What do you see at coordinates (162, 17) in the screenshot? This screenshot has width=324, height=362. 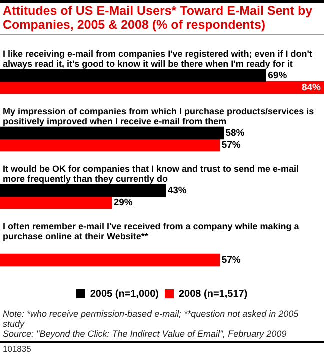 I see `chart-title: Attitudes of US E-Mail Users* Toward E-Mail Sent by Companies, 2005 & 2008 (% of respondents)` at bounding box center [162, 17].